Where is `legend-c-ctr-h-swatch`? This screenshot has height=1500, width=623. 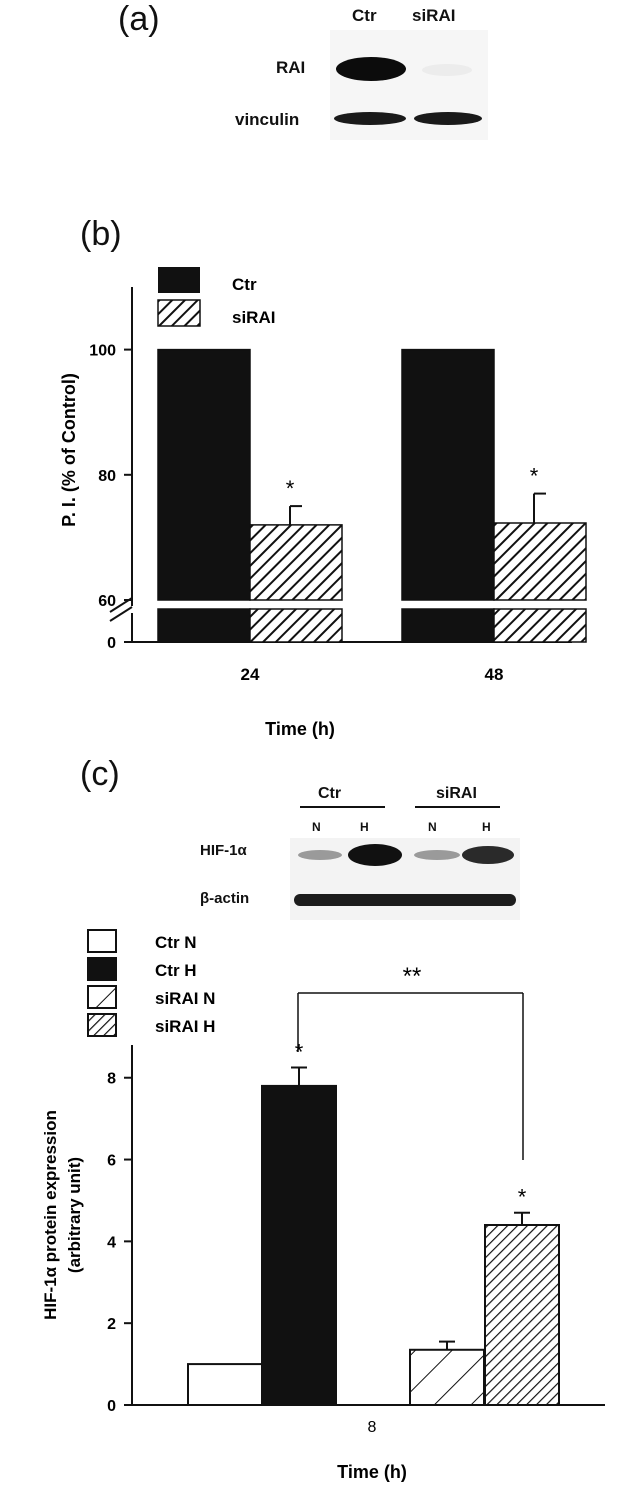 legend-c-ctr-h-swatch is located at coordinates (102, 969).